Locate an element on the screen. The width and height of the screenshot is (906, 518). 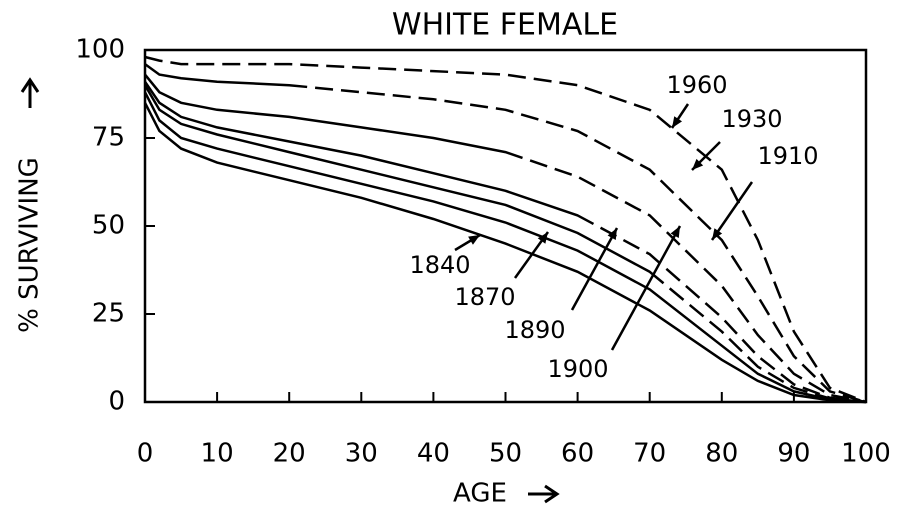
series-label: 1900 is located at coordinates (577, 369).